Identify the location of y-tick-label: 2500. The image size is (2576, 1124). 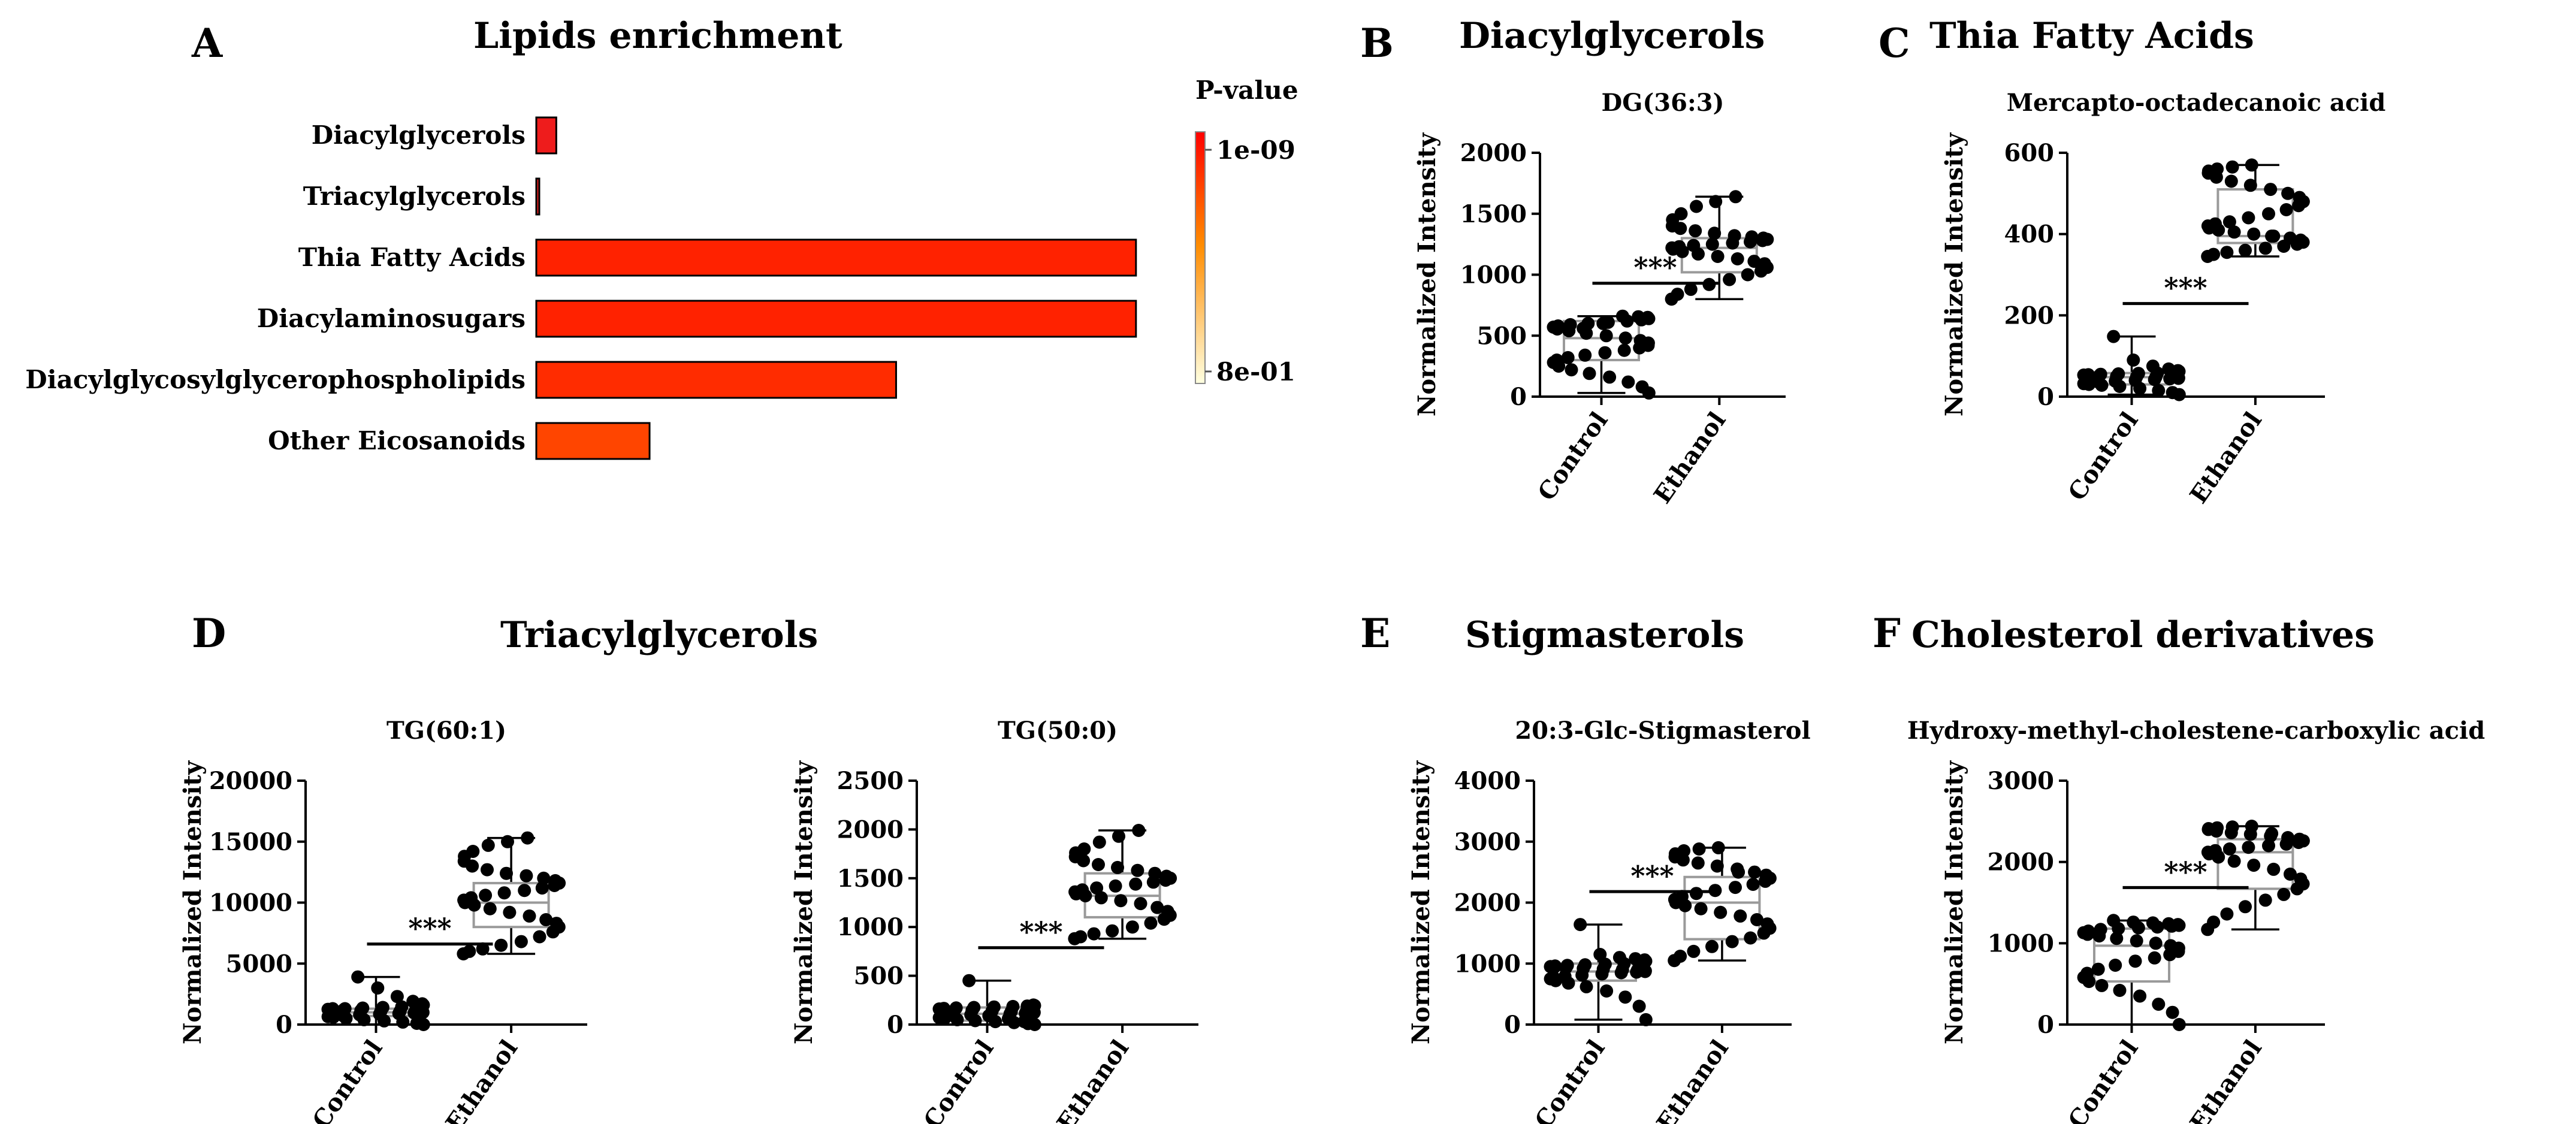
(871, 781).